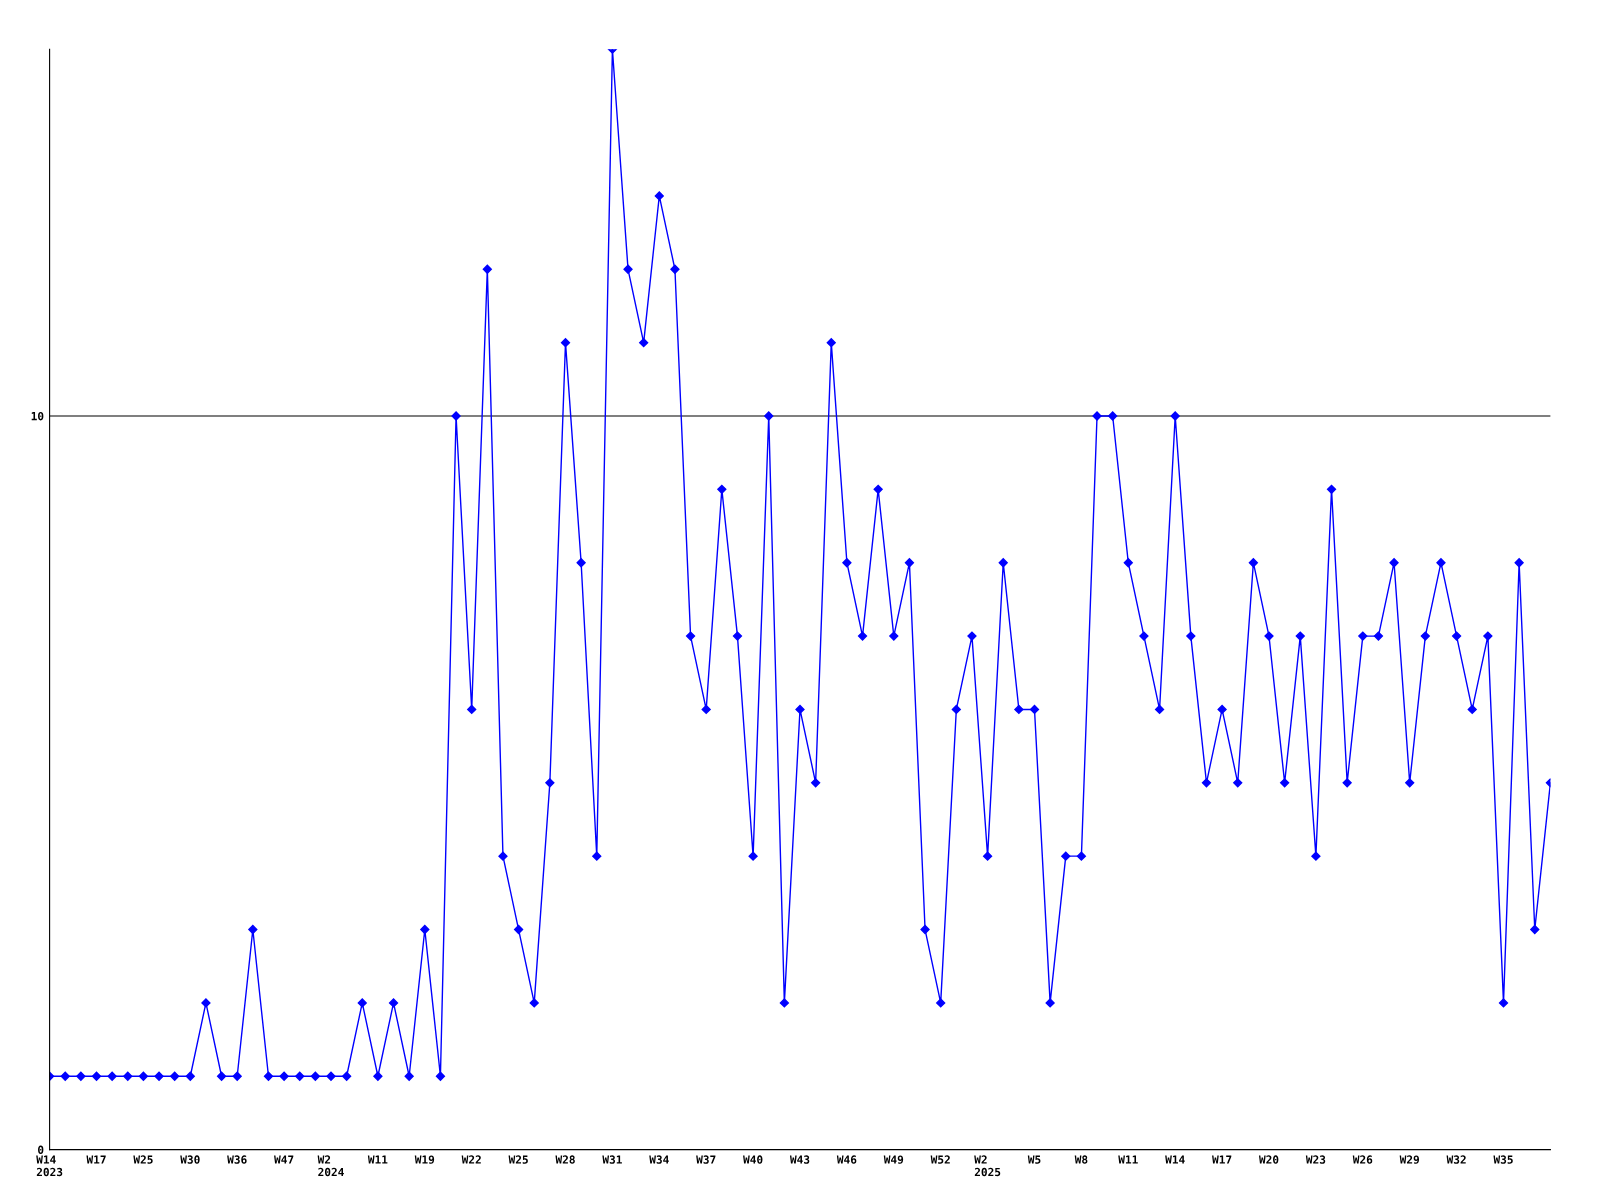 This screenshot has height=1200, width=1600. I want to click on x-tick-label: W36, so click(237, 1159).